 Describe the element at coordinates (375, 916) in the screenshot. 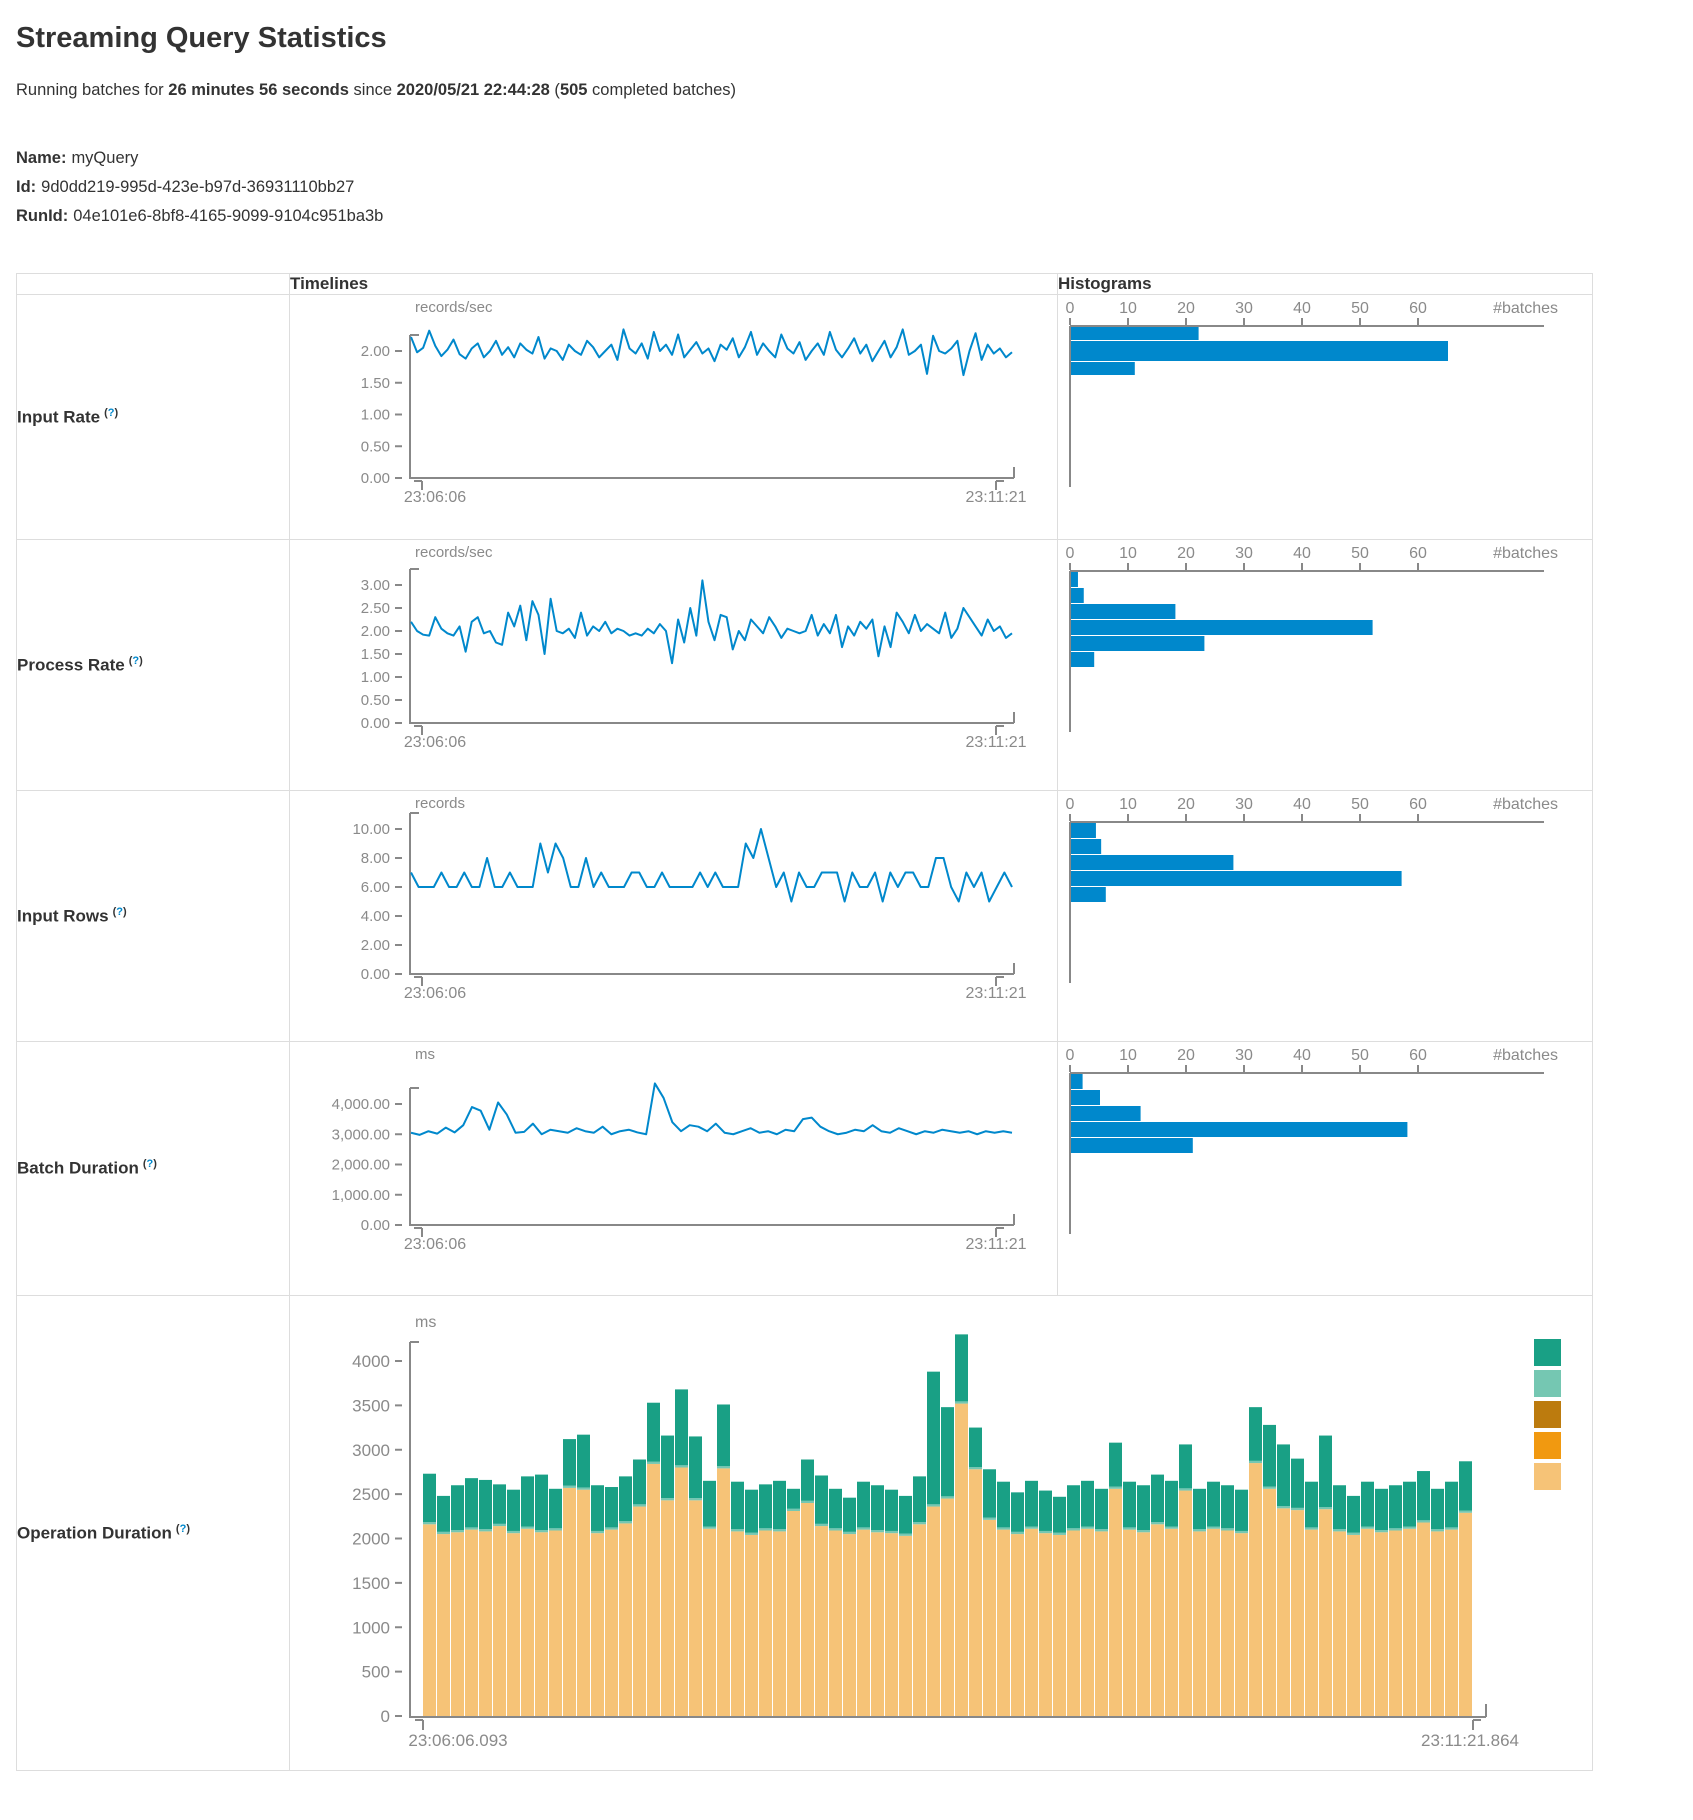

I see `svg-text: 4.00` at that location.